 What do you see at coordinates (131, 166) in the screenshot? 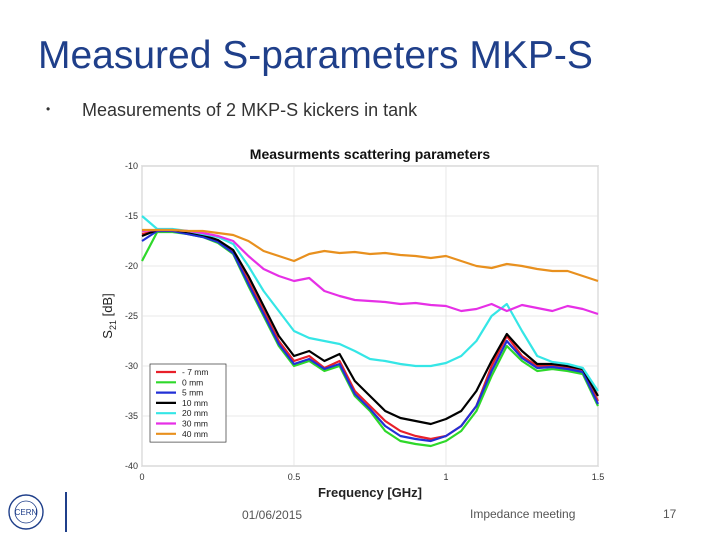
I see `y-tick-label: -10` at bounding box center [131, 166].